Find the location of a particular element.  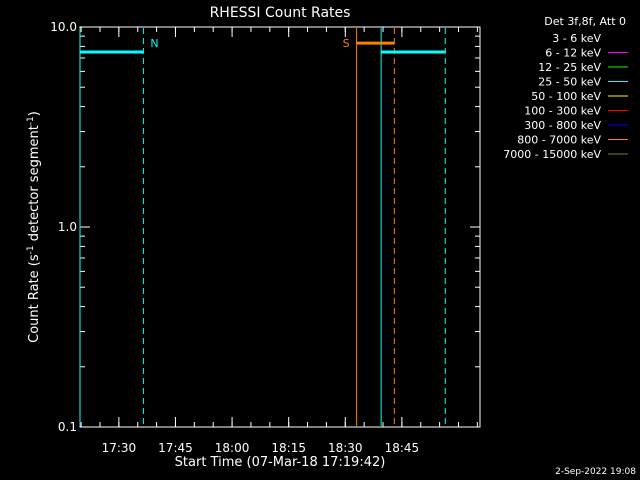

y-axis-label-sup2: -1 is located at coordinates (31, 120).